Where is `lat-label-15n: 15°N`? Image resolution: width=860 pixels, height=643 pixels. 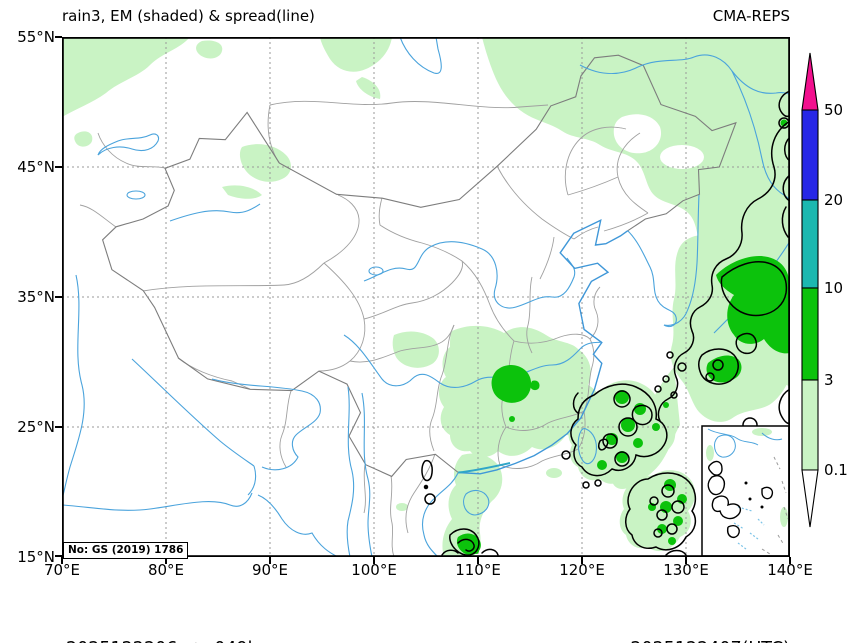 lat-label-15n: 15°N is located at coordinates (36, 557).